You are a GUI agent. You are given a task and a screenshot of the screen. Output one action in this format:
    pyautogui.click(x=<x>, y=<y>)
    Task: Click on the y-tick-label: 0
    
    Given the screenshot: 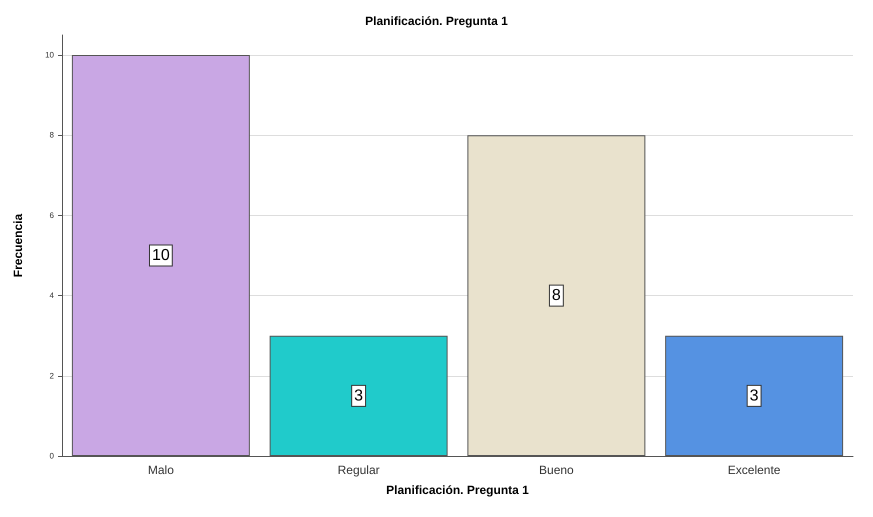 What is the action you would take?
    pyautogui.click(x=52, y=456)
    